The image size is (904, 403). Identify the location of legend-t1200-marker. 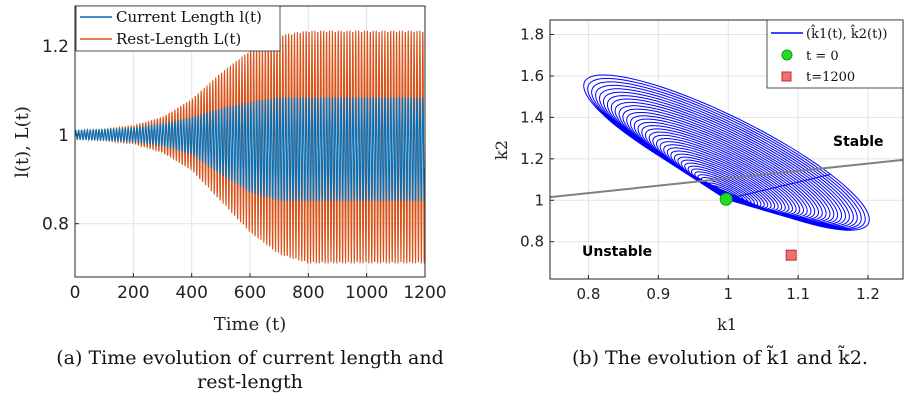
(786, 76).